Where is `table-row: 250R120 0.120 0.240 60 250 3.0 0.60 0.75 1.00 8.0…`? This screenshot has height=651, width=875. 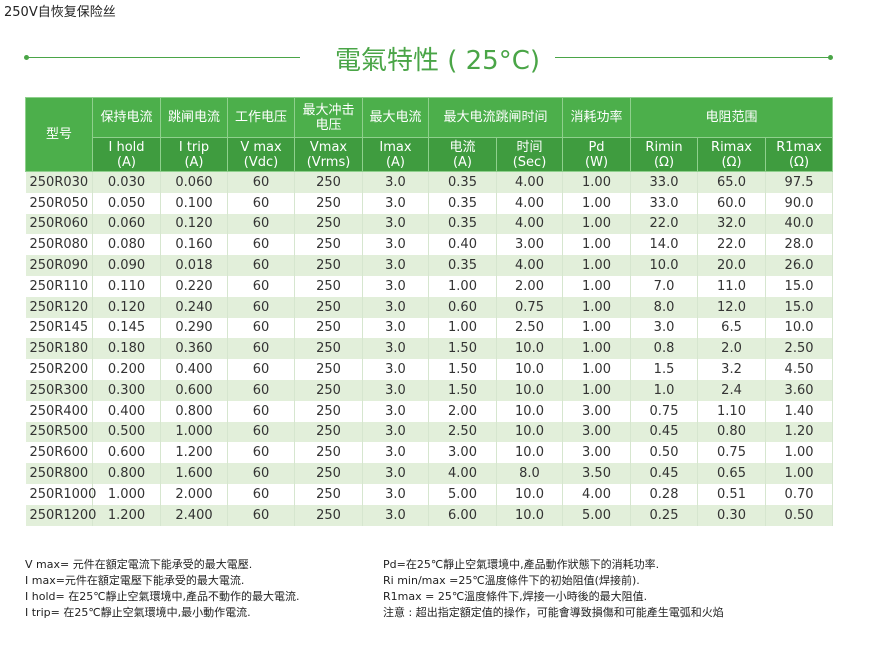
table-row: 250R120 0.120 0.240 60 250 3.0 0.60 0.75 1.00 8.0… is located at coordinates (429, 307).